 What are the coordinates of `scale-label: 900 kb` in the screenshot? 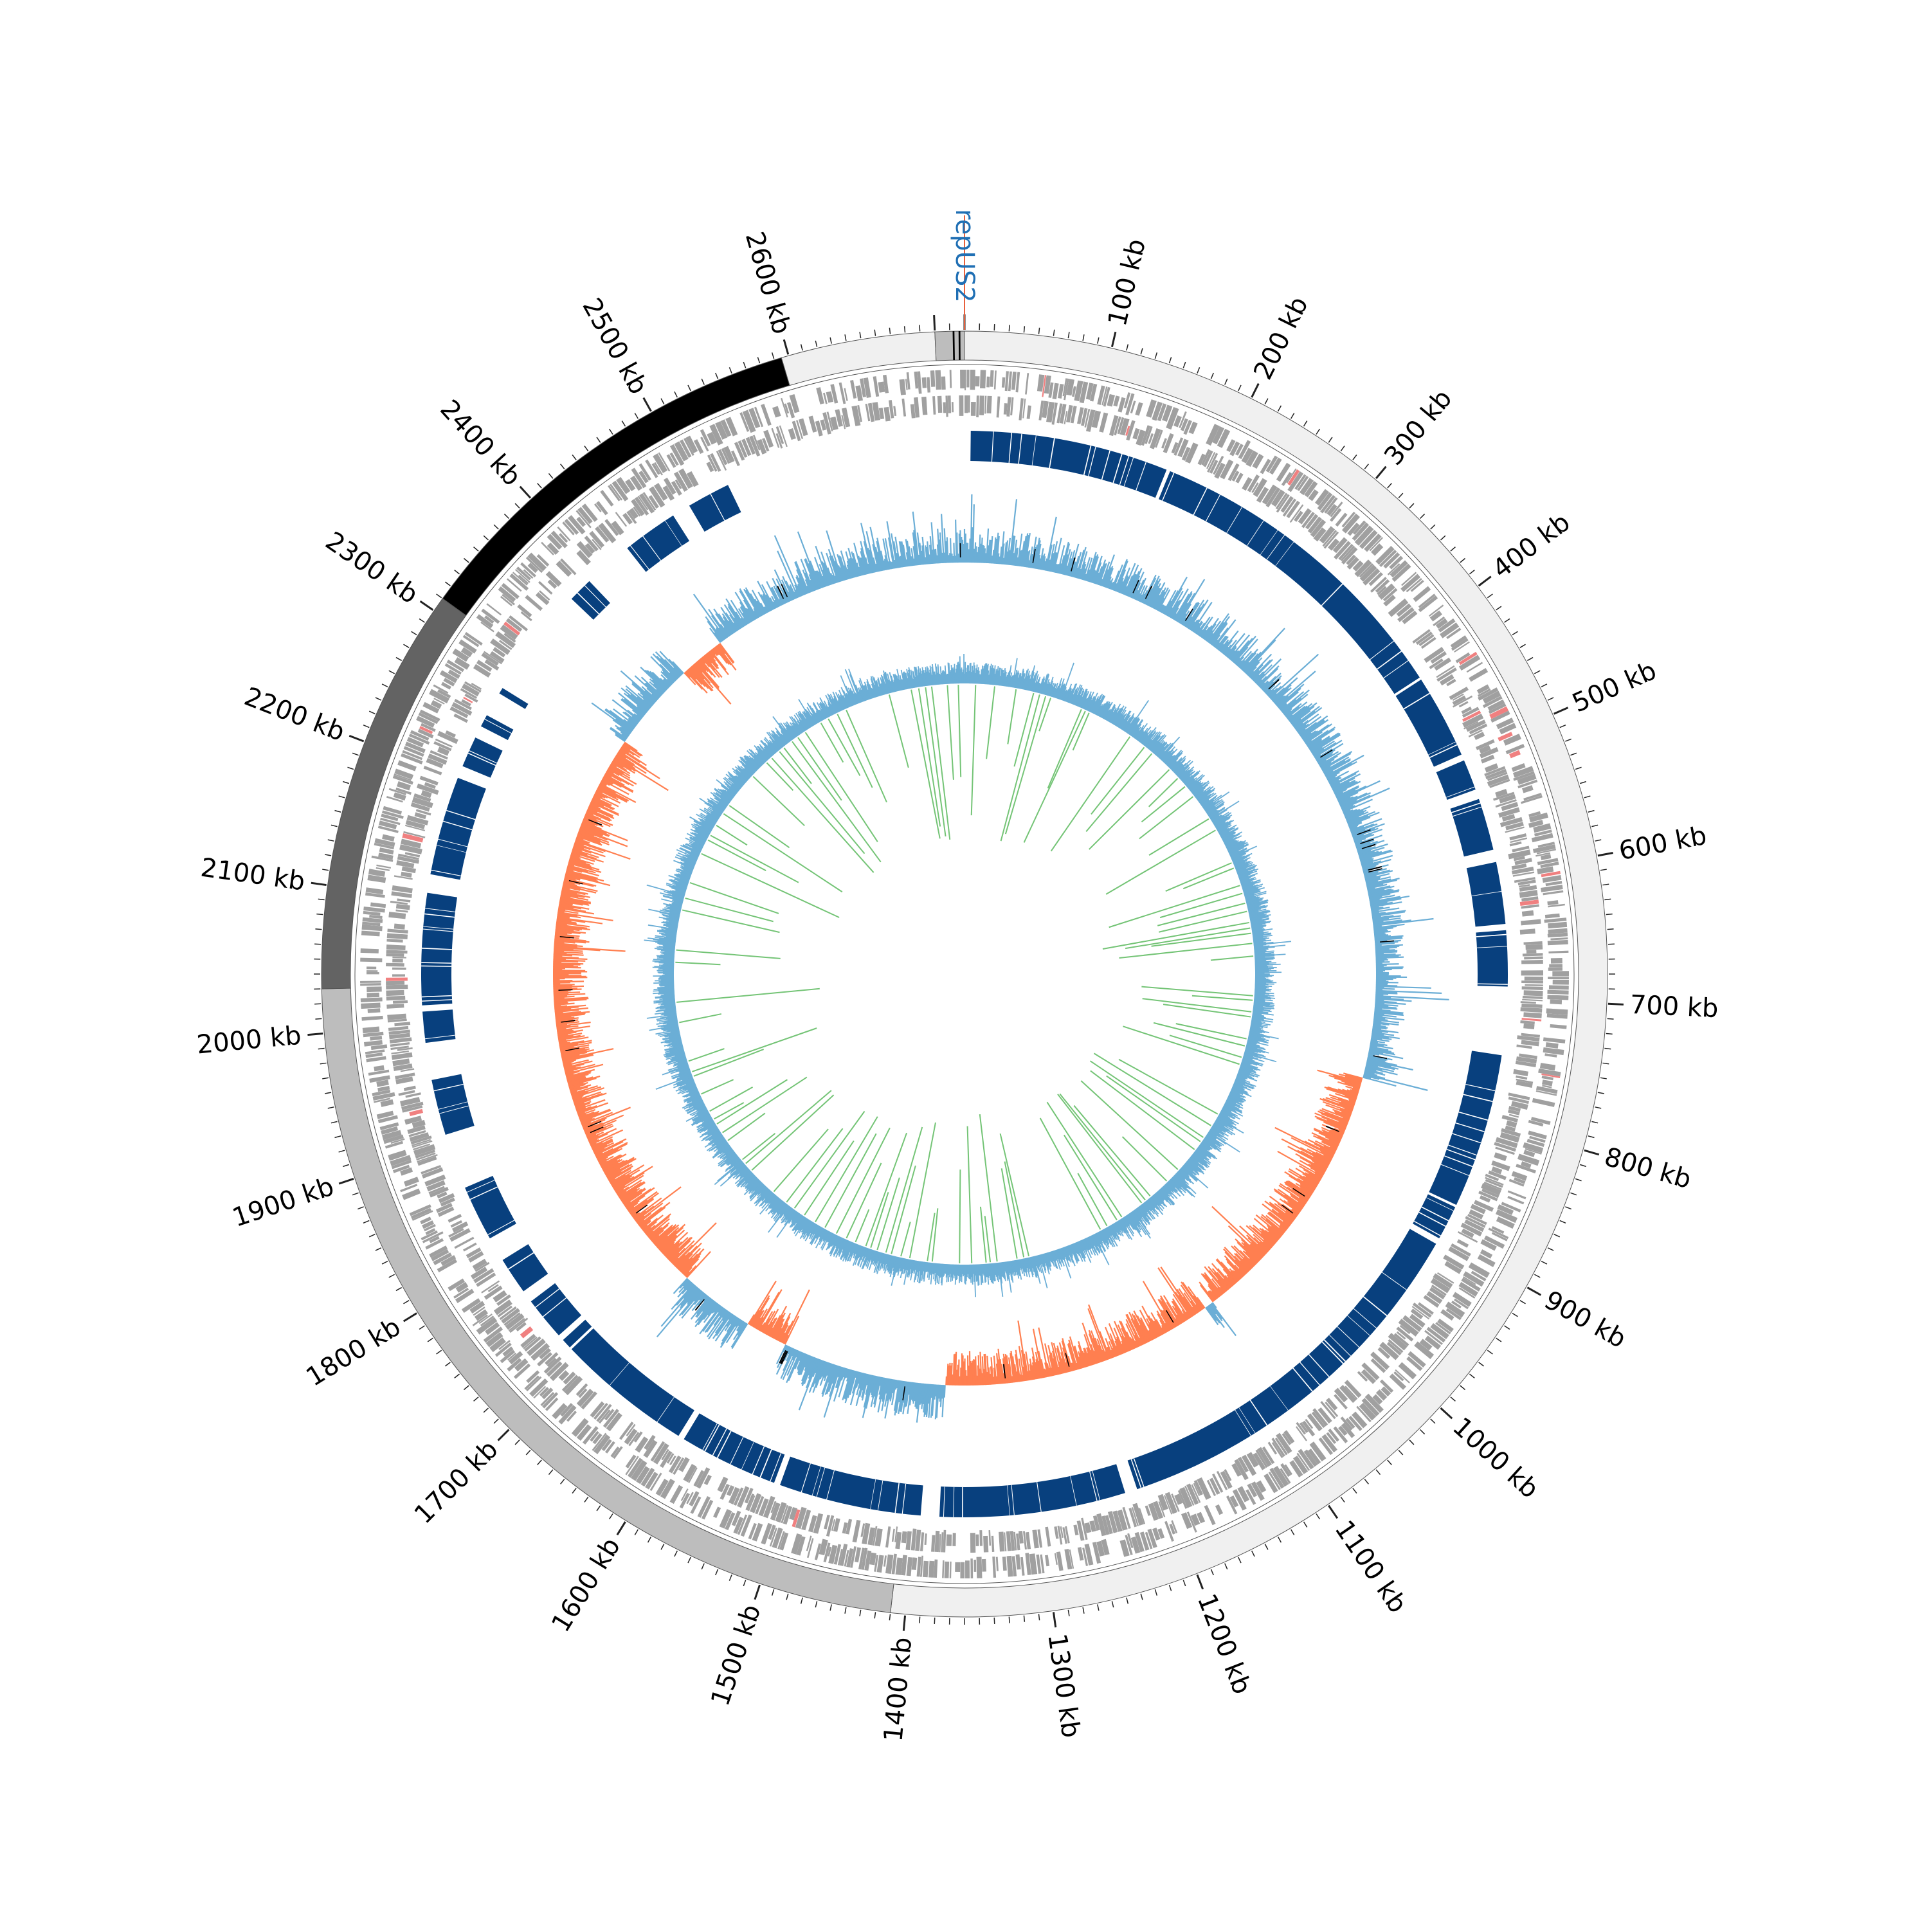 It's located at (1585, 1319).